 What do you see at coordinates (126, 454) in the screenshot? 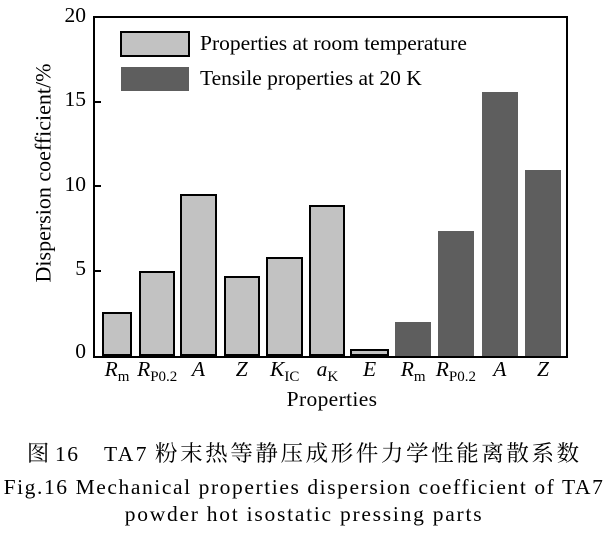
I see `svg-text: TA7` at bounding box center [126, 454].